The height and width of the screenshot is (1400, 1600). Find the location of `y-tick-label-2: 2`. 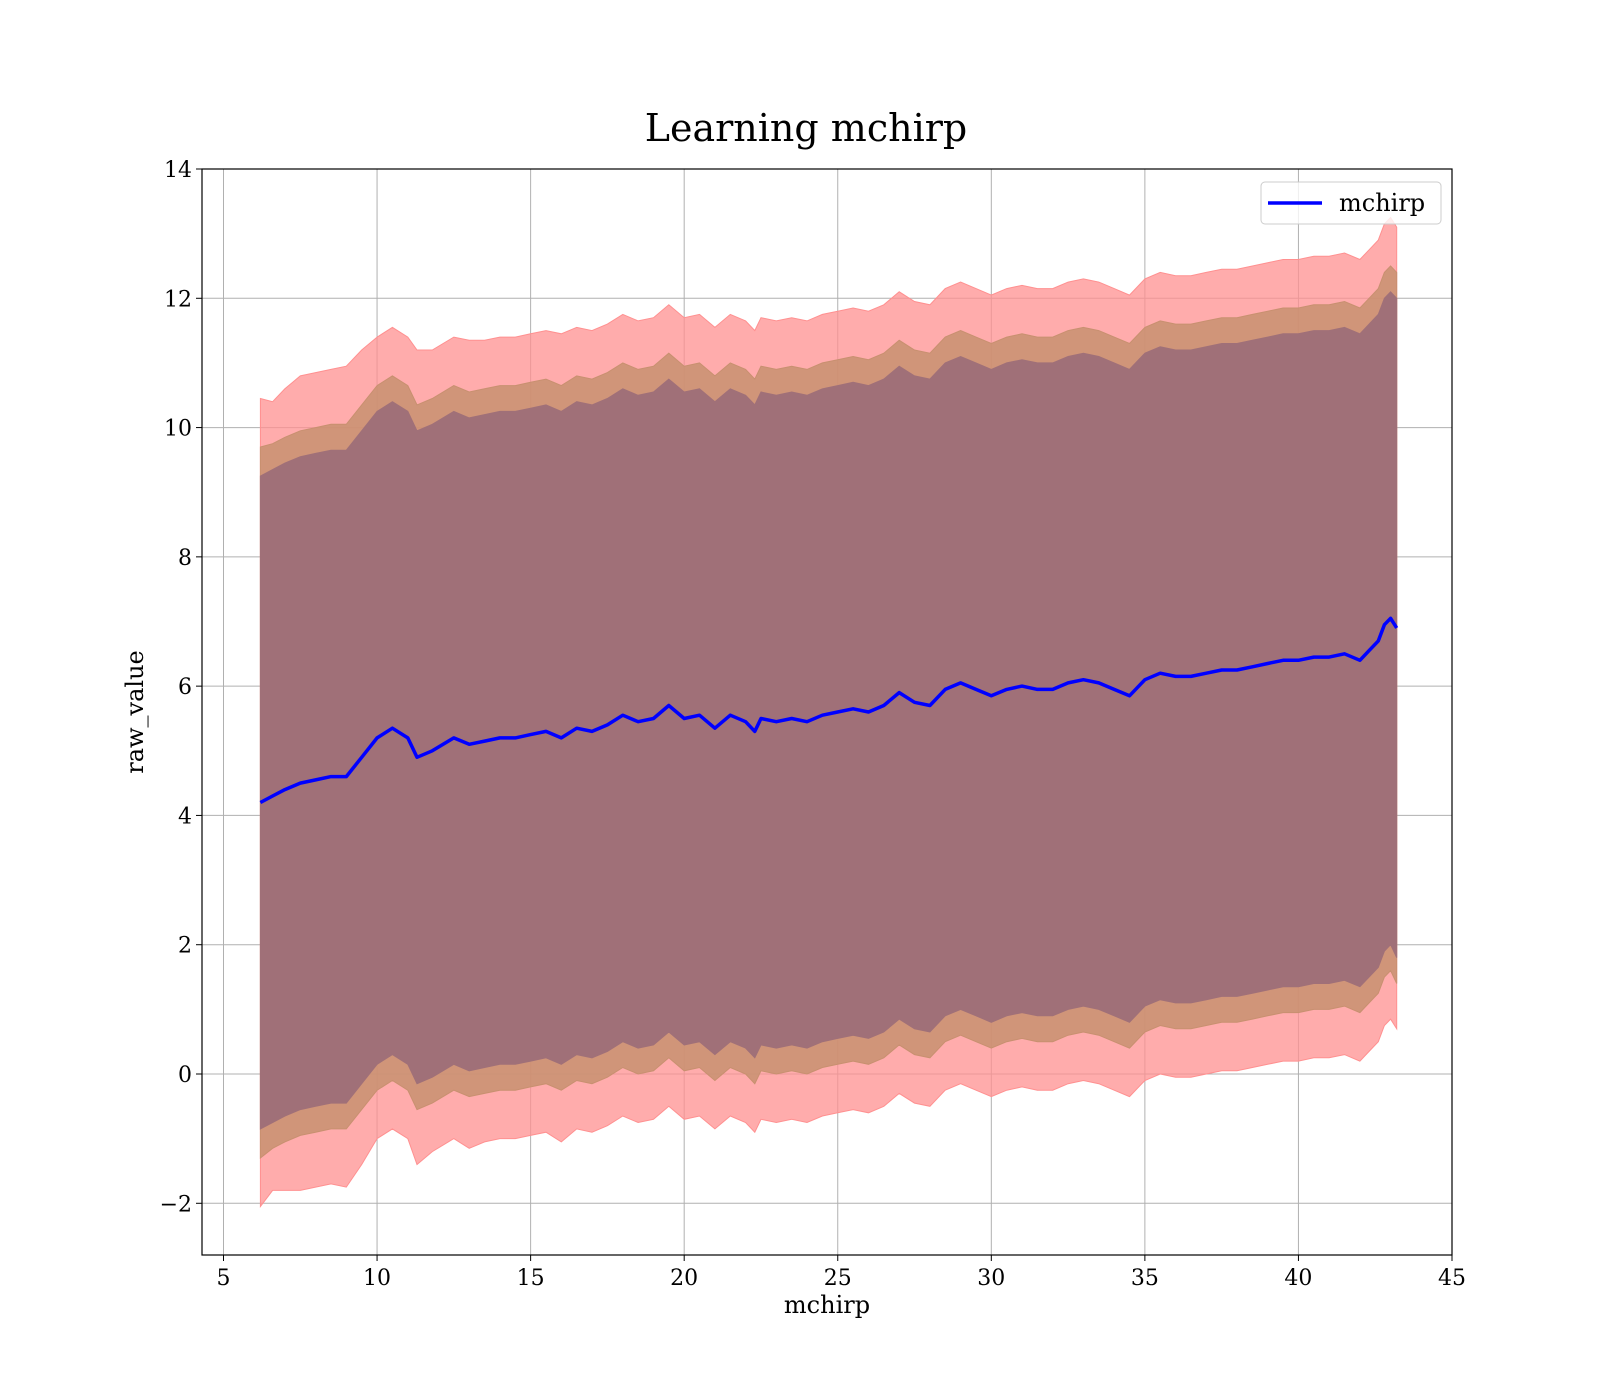

y-tick-label-2: 2 is located at coordinates (185, 946).